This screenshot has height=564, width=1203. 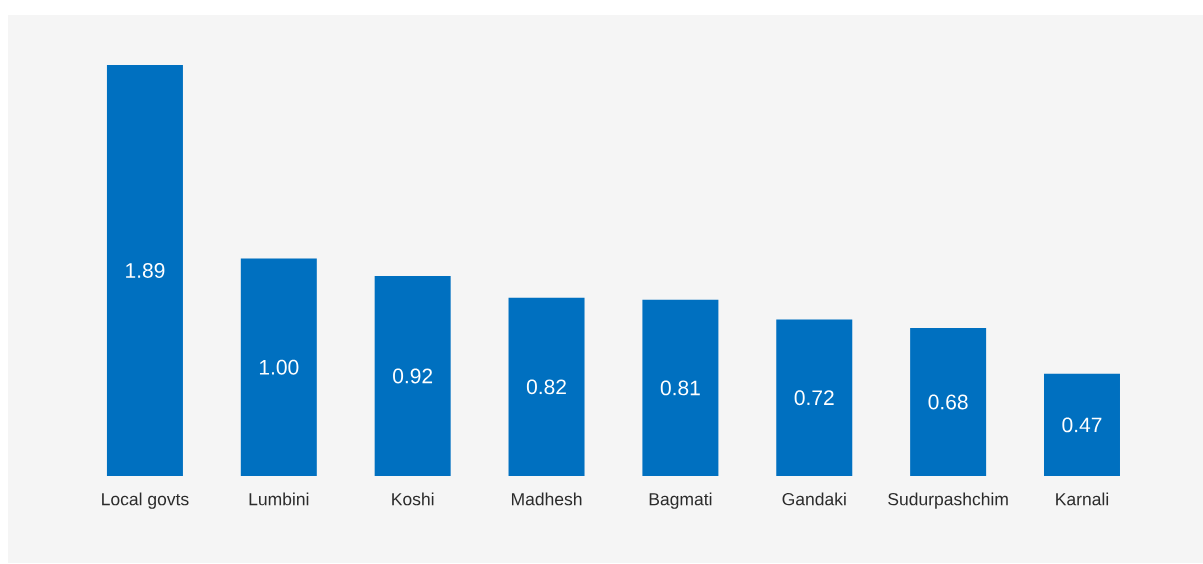 I want to click on x-tick-label: Lumbini, so click(x=279, y=499).